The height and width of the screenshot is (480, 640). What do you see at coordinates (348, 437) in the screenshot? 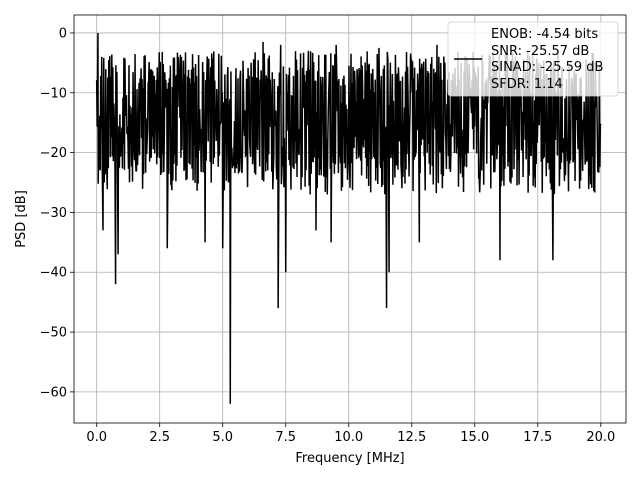
I see `x-tick-label: 10.0` at bounding box center [348, 437].